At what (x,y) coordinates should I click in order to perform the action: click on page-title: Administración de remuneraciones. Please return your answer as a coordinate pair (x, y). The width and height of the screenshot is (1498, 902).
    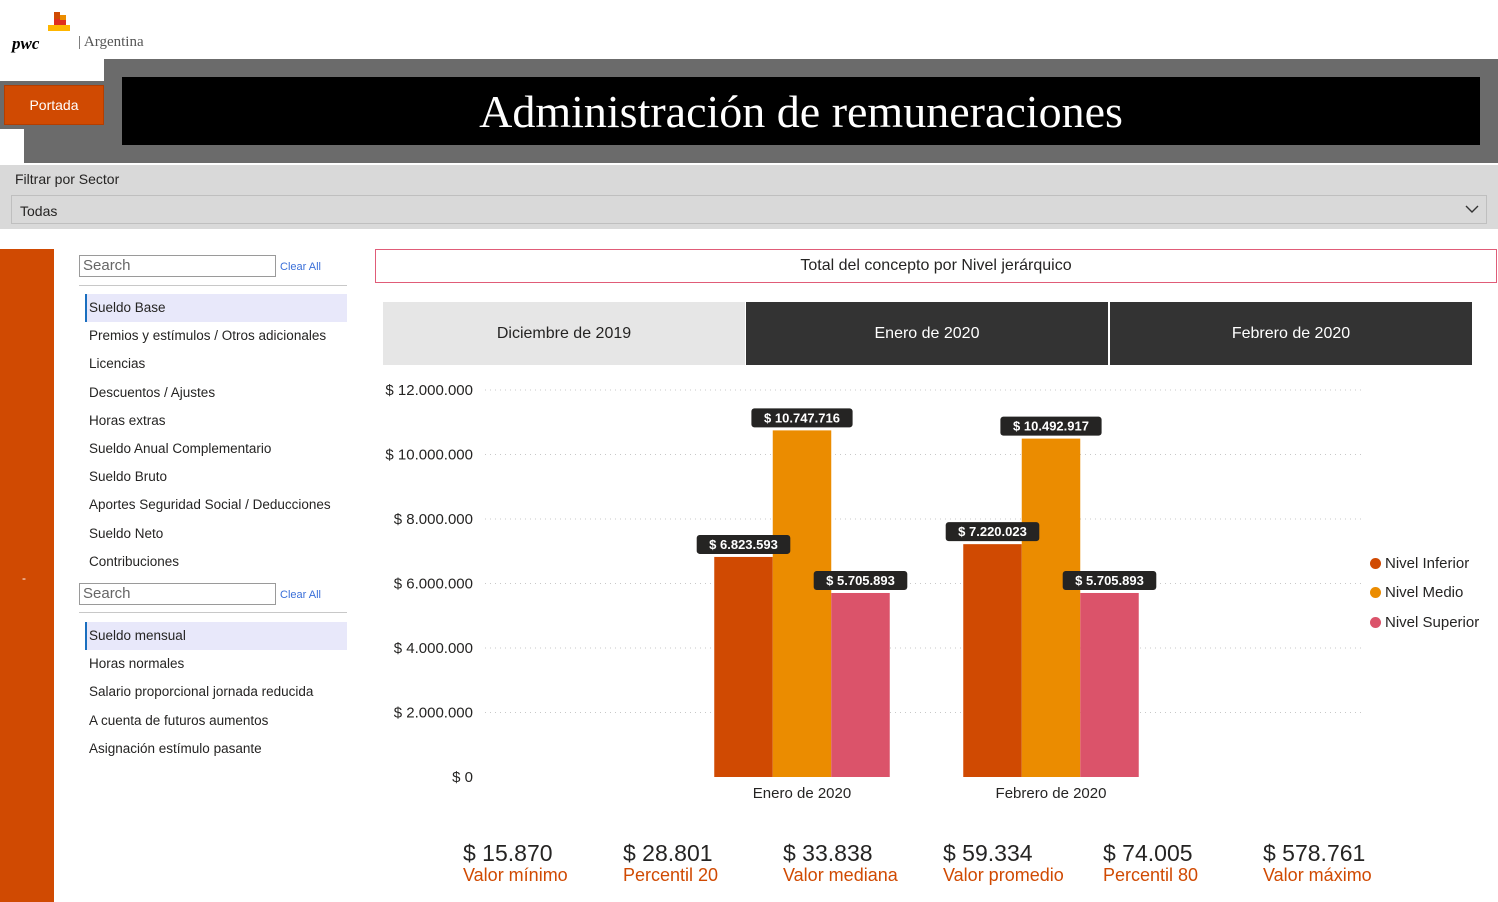
    Looking at the image, I should click on (801, 111).